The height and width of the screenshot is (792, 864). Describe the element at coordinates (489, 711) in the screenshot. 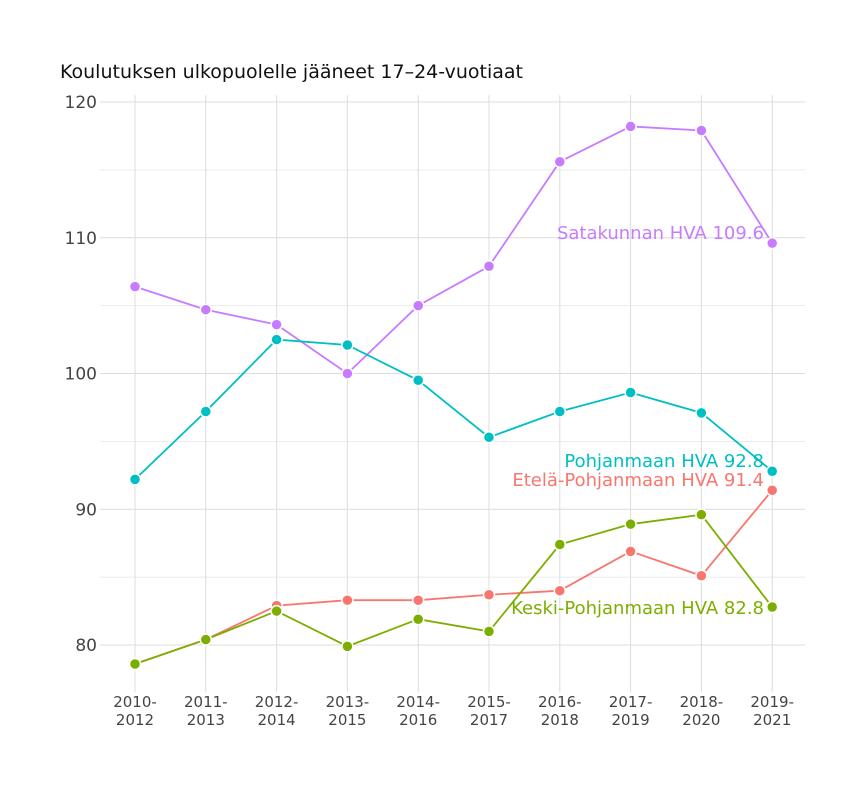

I see `x-tick-label: 2015-2017` at that location.